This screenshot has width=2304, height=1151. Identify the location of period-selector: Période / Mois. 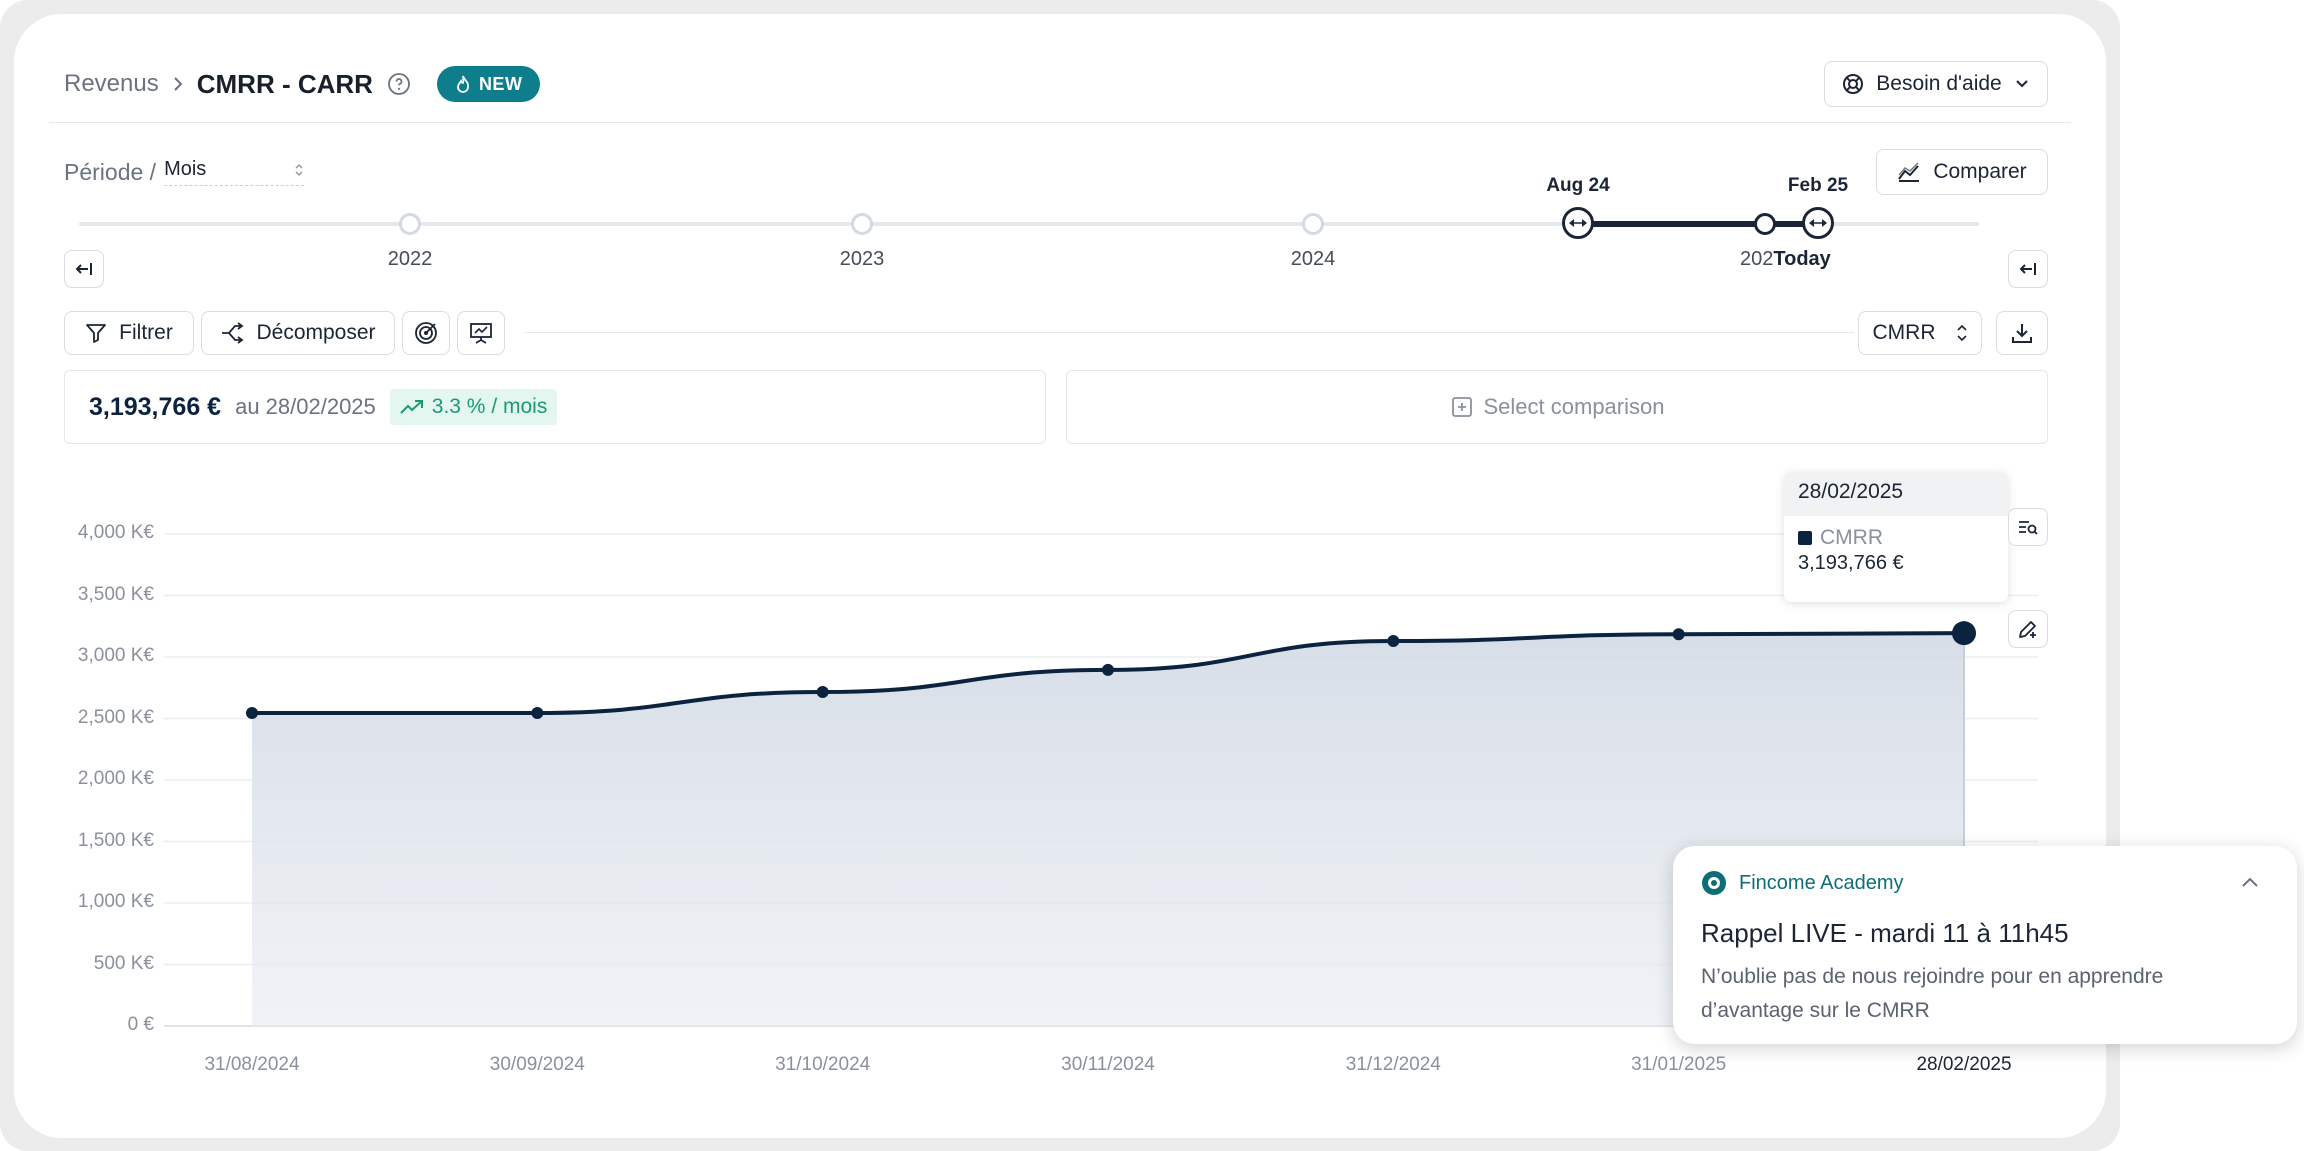
(184, 172).